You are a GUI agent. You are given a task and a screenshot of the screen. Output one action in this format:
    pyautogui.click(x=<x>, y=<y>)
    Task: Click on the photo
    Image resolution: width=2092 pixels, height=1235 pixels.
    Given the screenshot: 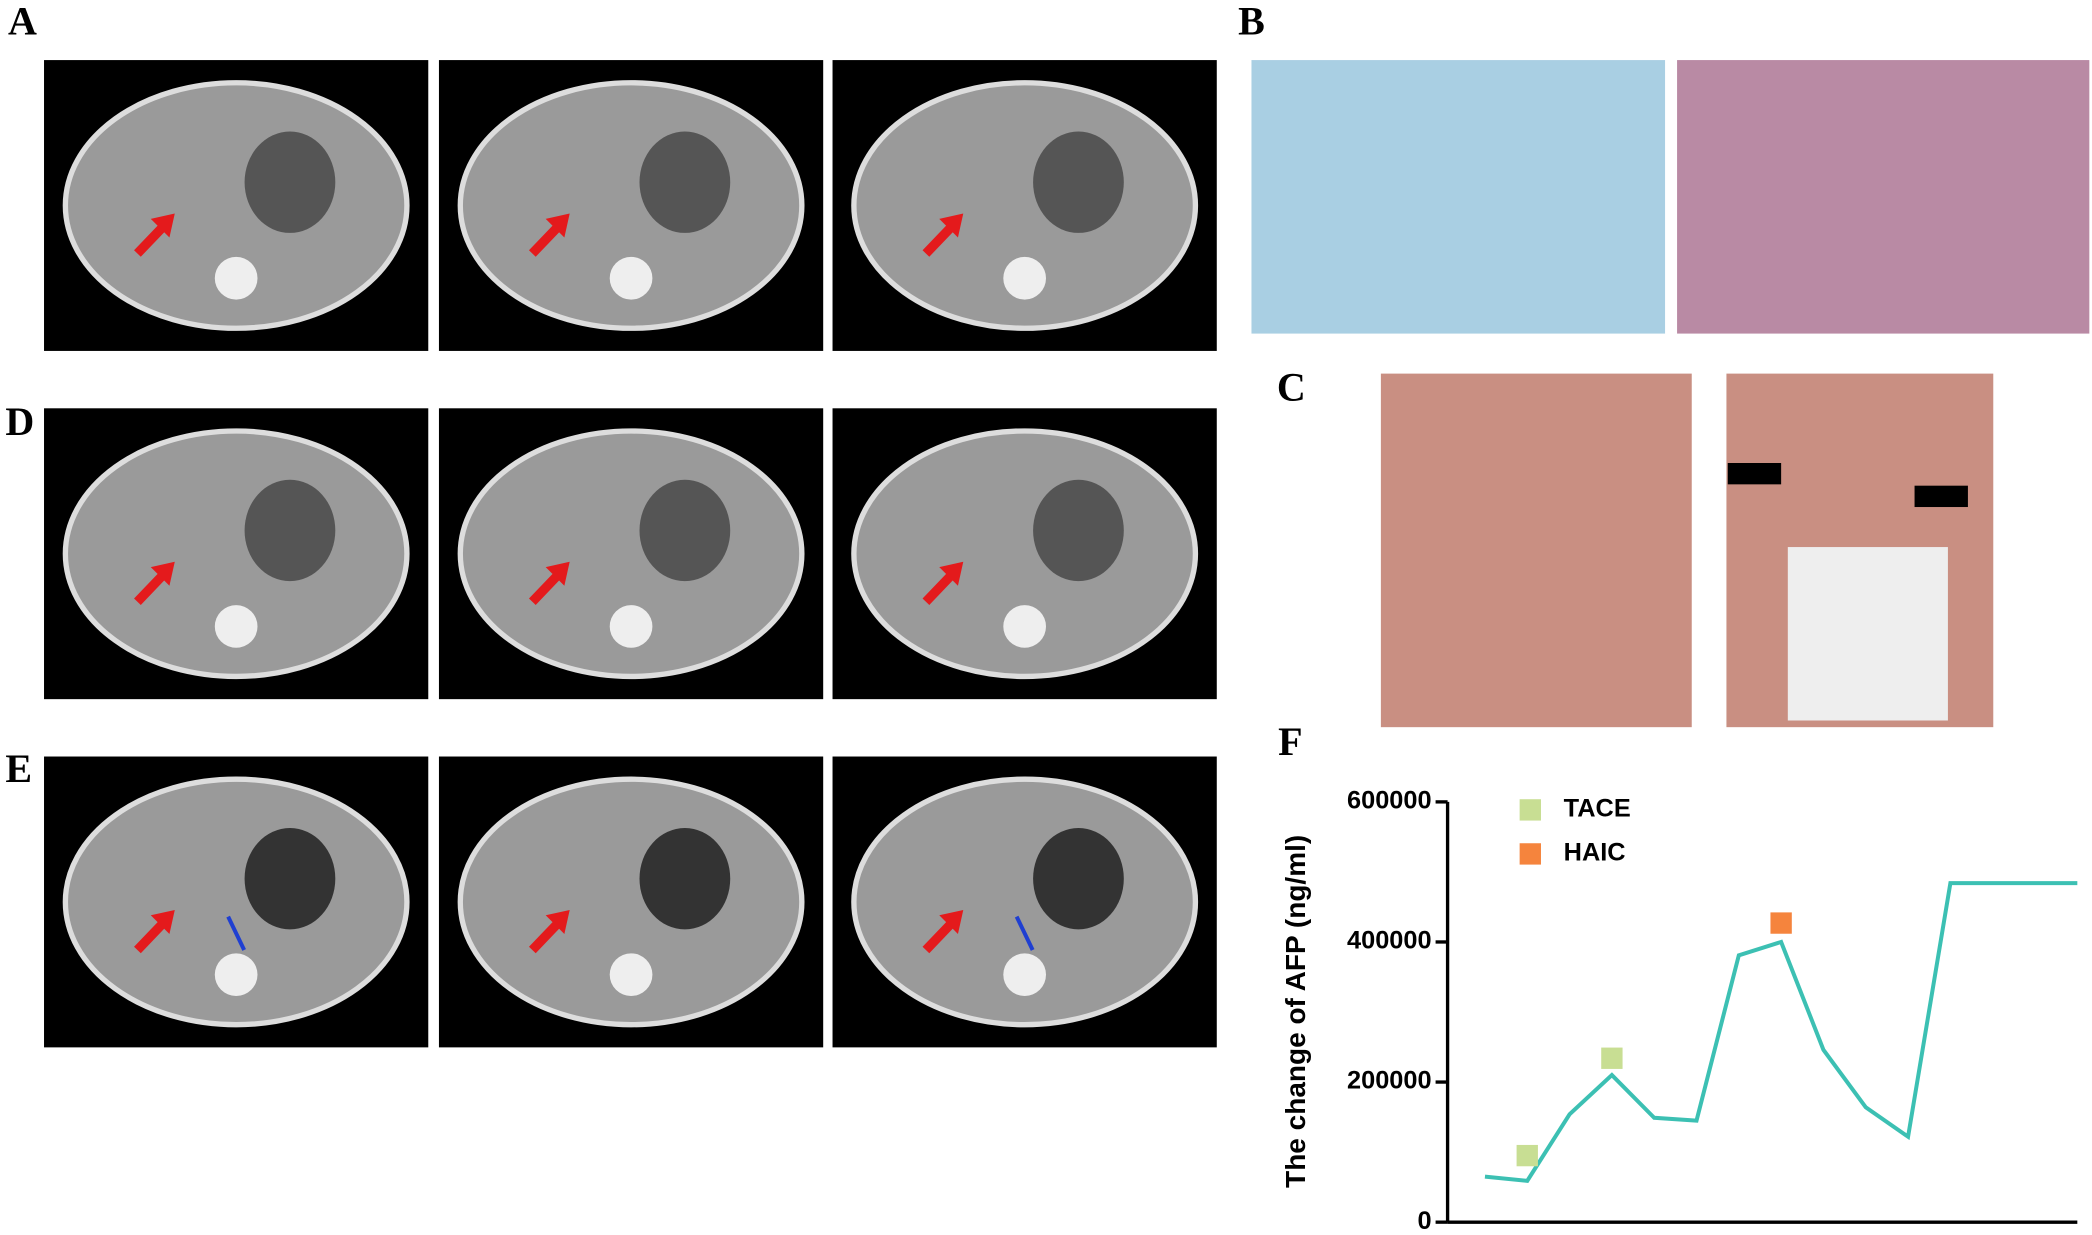 What is the action you would take?
    pyautogui.click(x=1536, y=550)
    